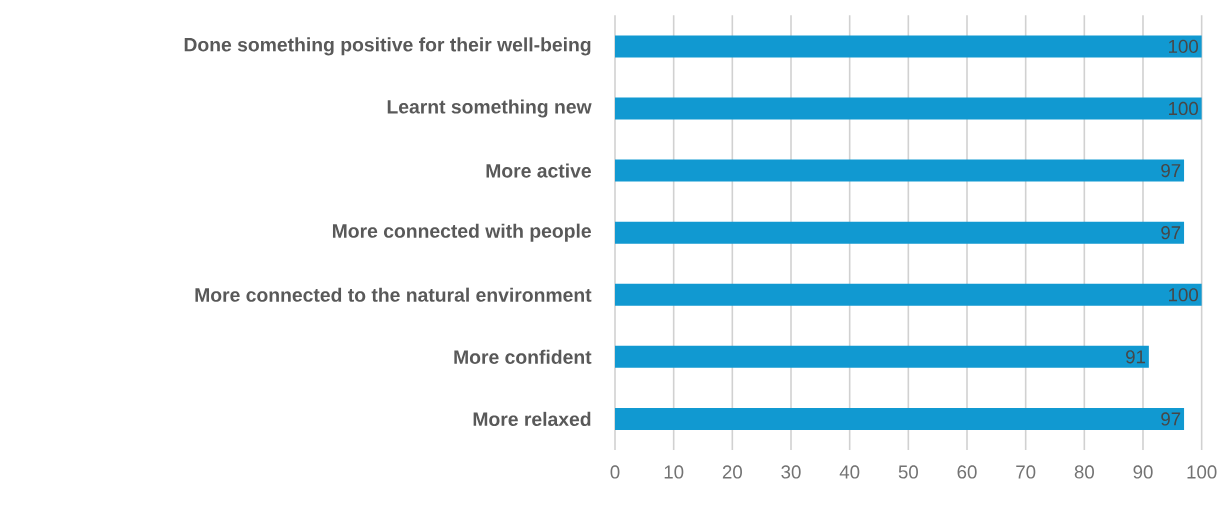  What do you see at coordinates (393, 294) in the screenshot?
I see `y-tick-label: More connected to the natural environment` at bounding box center [393, 294].